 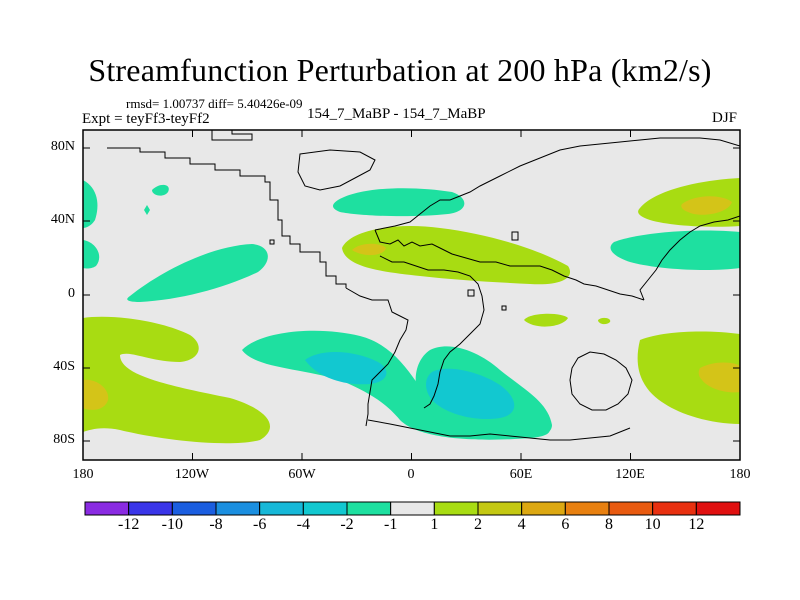 What do you see at coordinates (478, 524) in the screenshot?
I see `colorbar-label: 2` at bounding box center [478, 524].